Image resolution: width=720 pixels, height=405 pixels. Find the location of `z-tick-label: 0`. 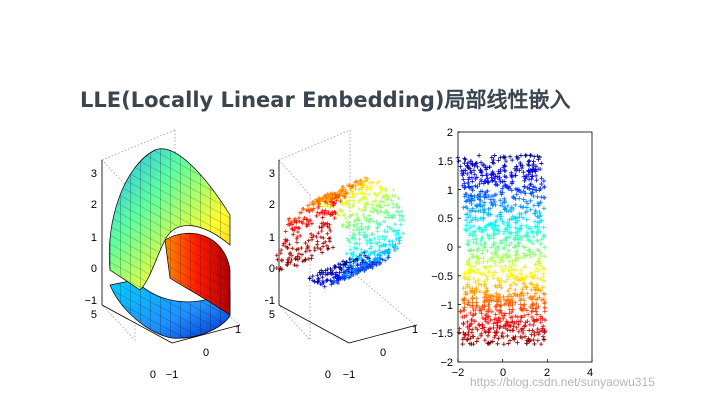

z-tick-label: 0 is located at coordinates (94, 269).